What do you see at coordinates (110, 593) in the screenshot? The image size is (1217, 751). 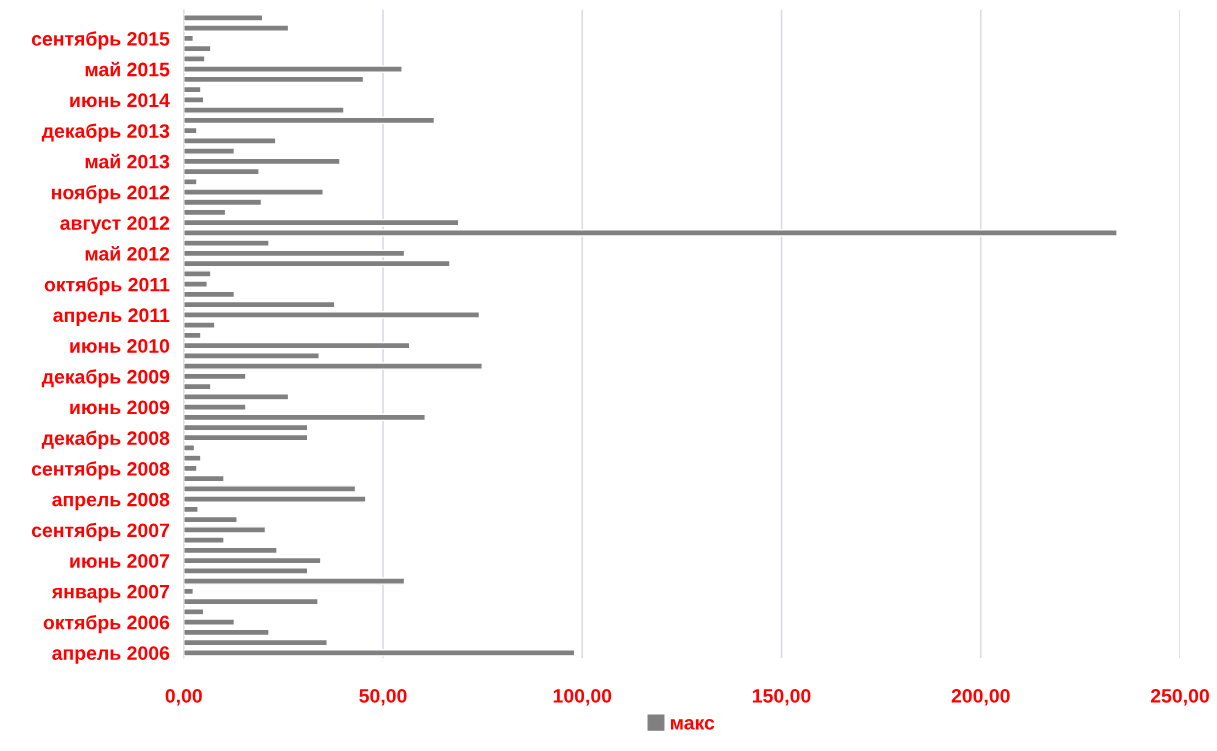 I see `y-tick-label: январь 2007` at bounding box center [110, 593].